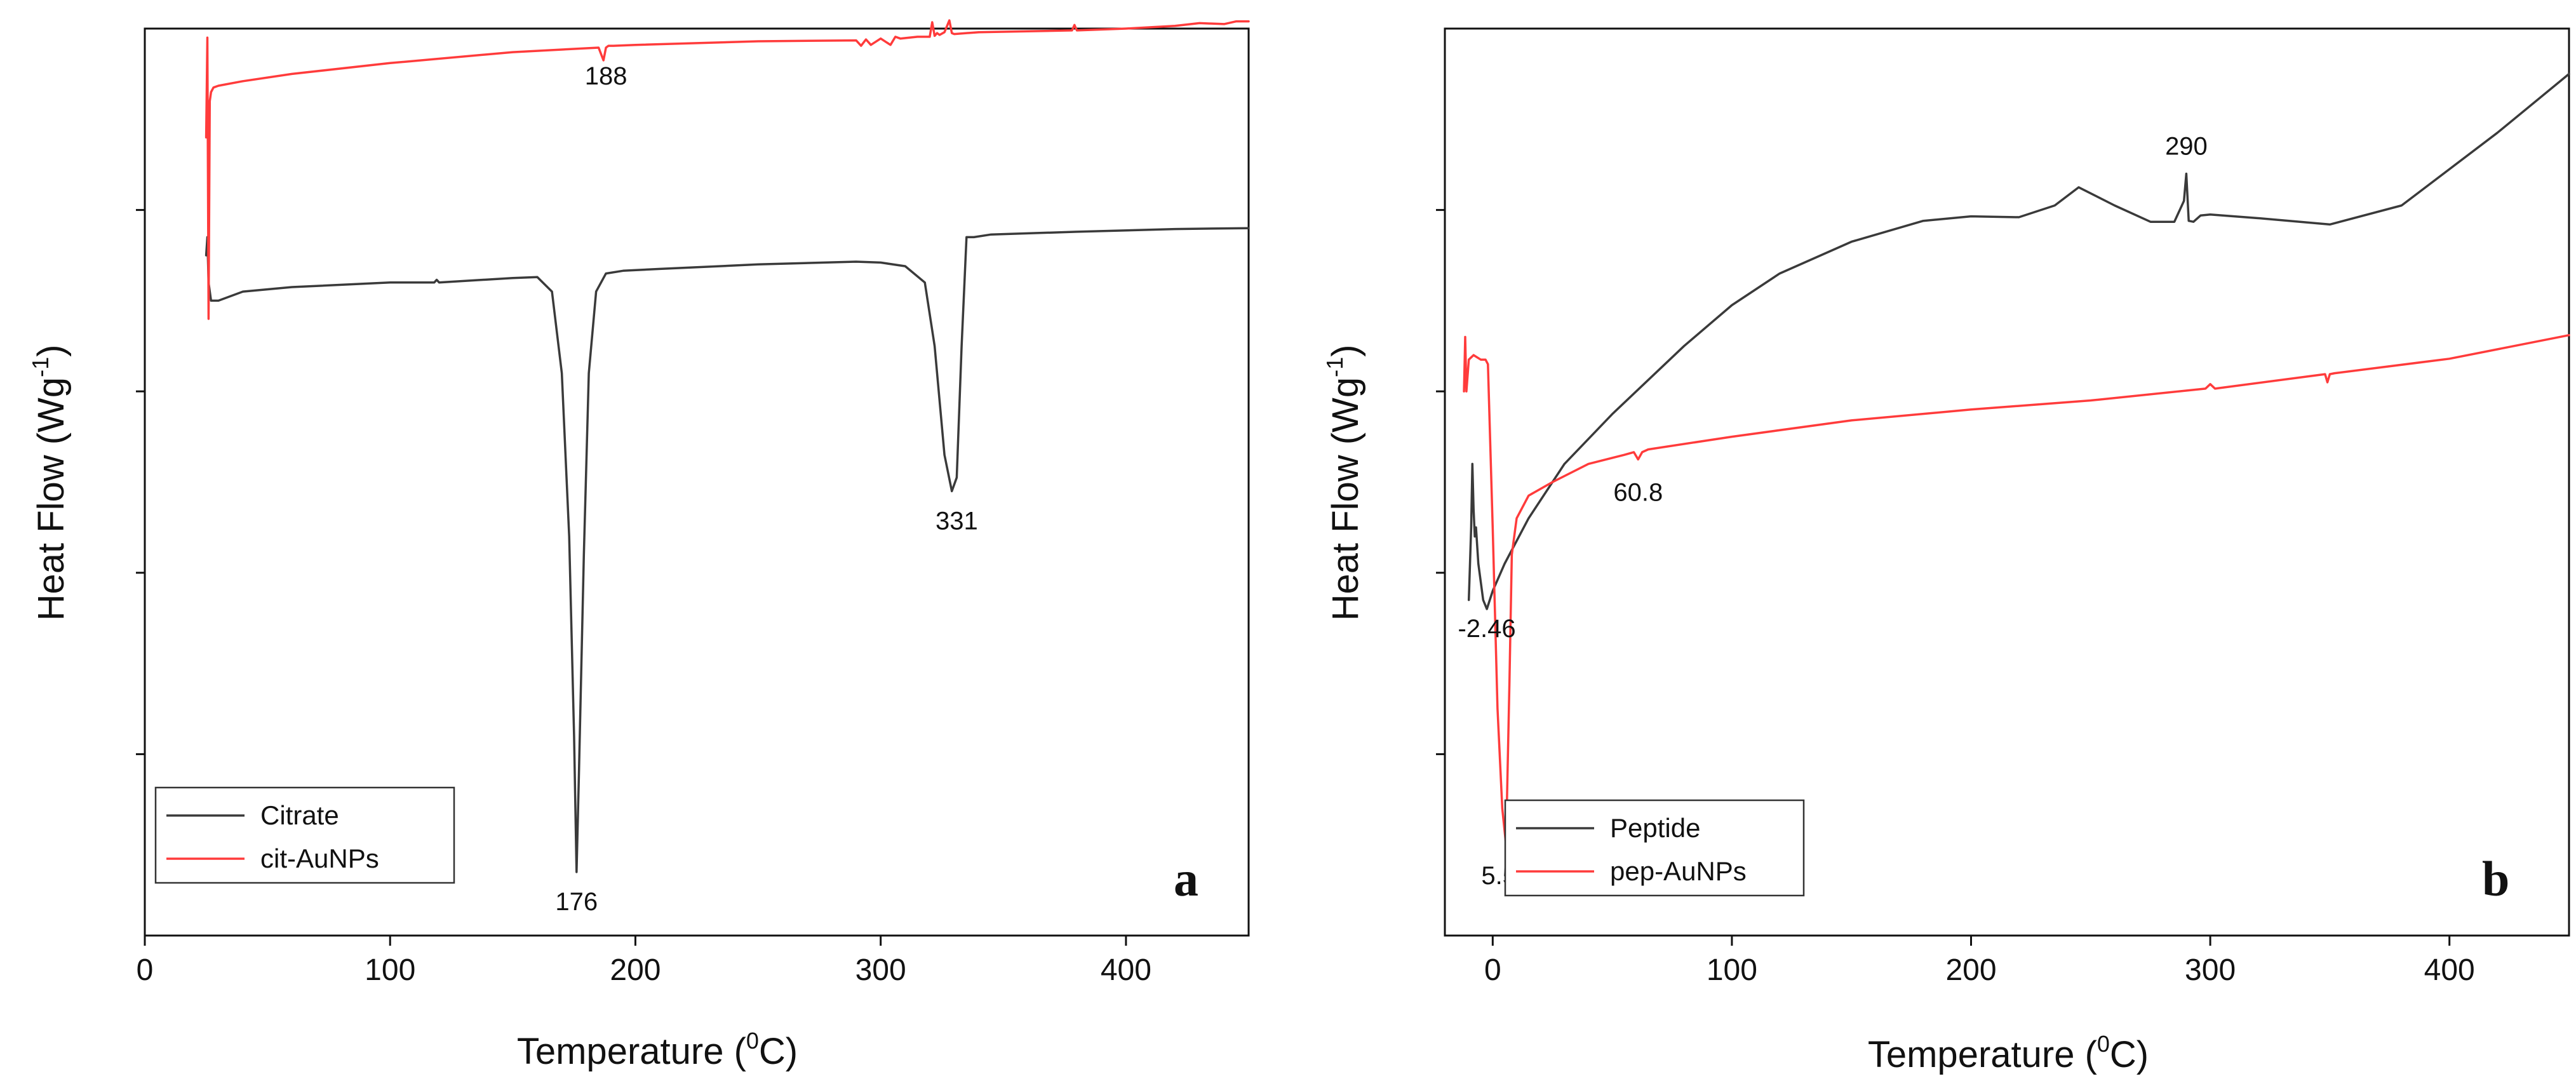 This screenshot has height=1081, width=2576. Describe the element at coordinates (606, 76) in the screenshot. I see `panel-a-peak-label-188: 188` at that location.